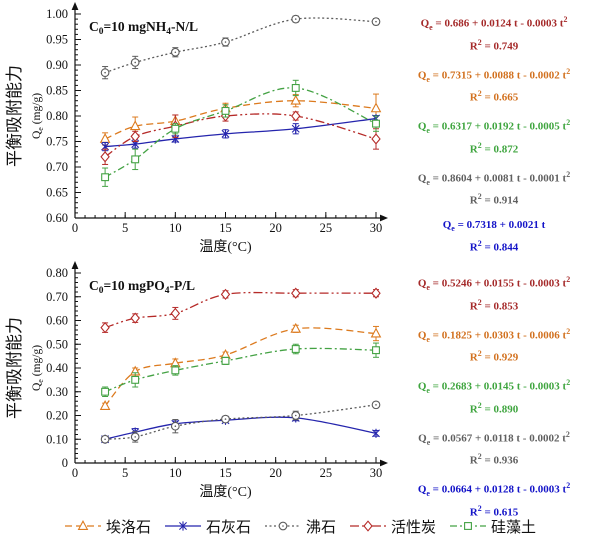  I want to click on y-tick-label: 0.40, so click(57, 368).